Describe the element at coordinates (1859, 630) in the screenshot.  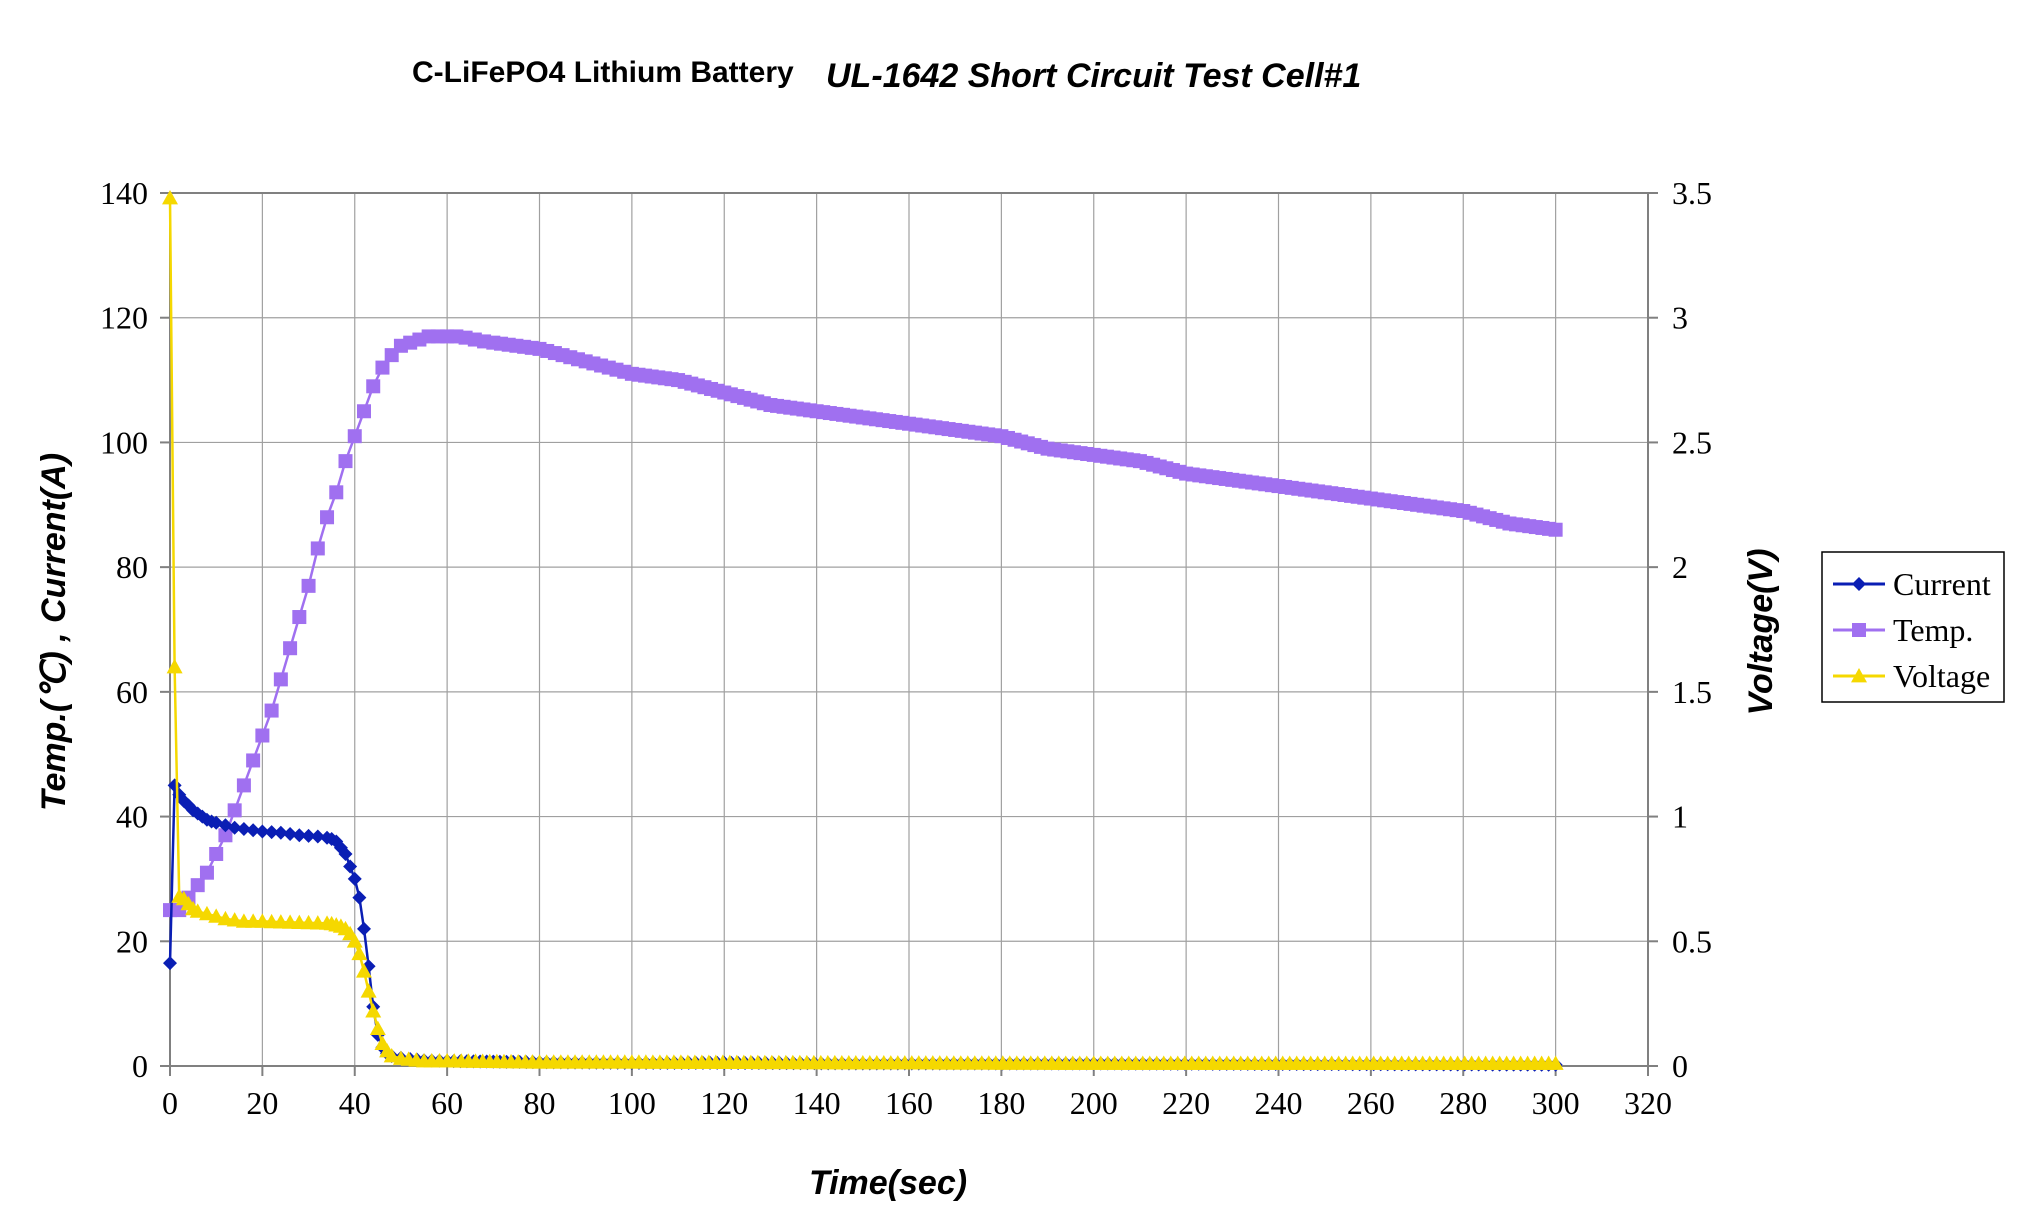
I see `legend-marker-temp` at that location.